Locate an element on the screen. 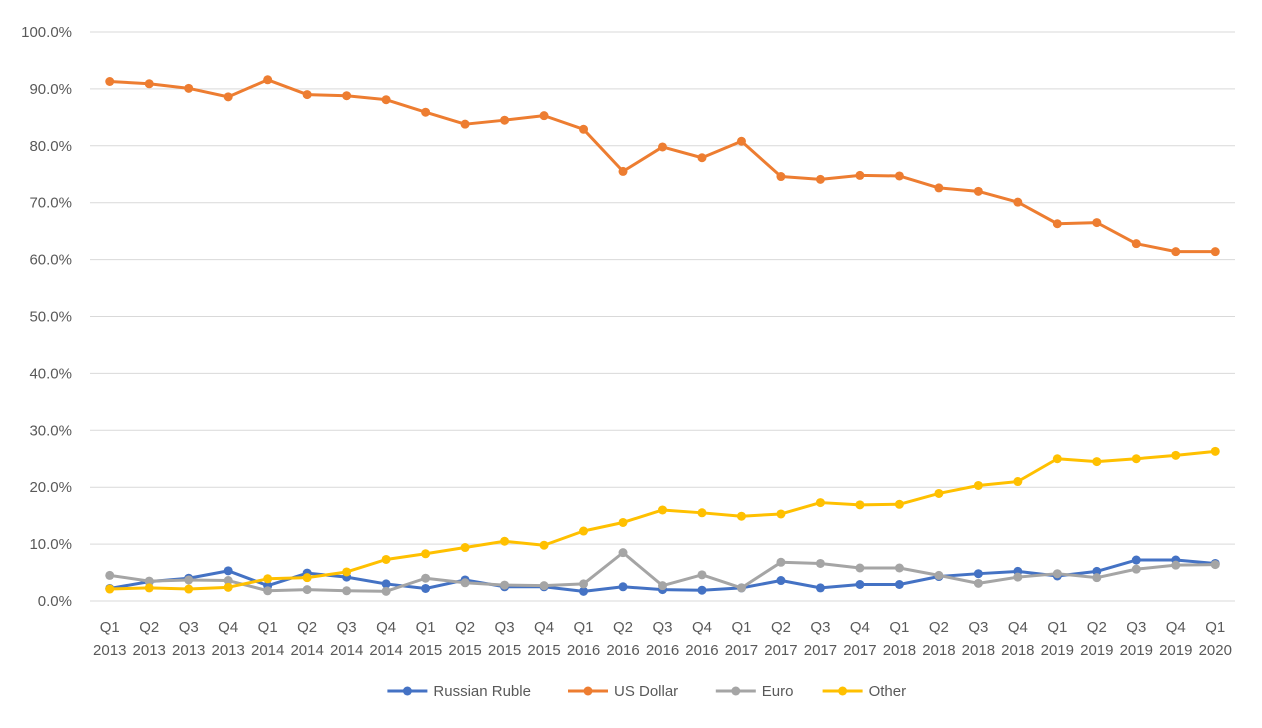  y-tick-label: 10.0% is located at coordinates (50, 544).